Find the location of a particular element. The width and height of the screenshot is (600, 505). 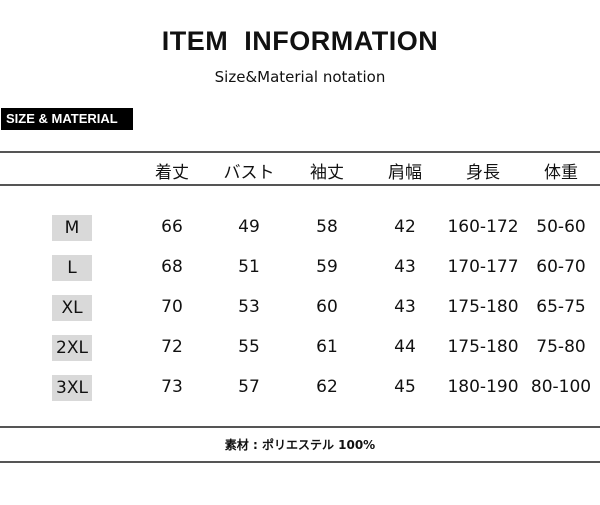

table-cell: 49 is located at coordinates (249, 227).